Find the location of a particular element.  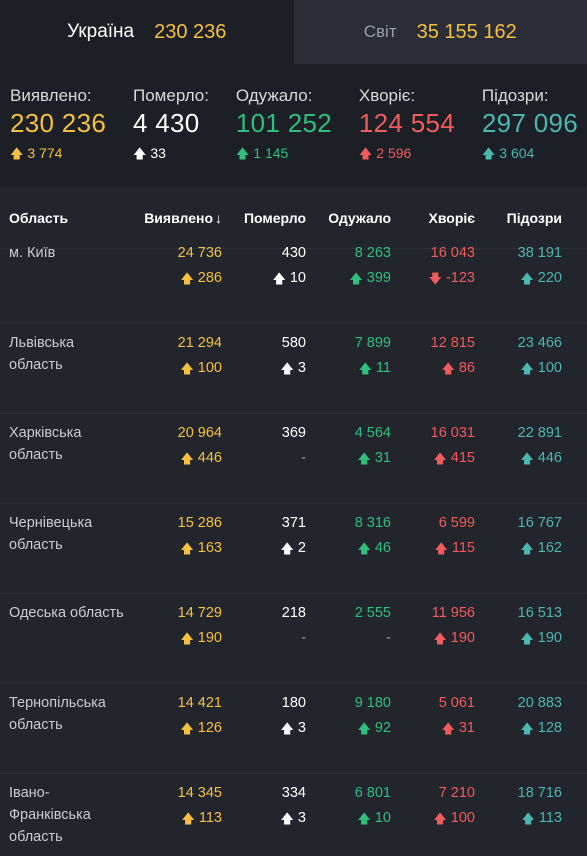

cell-deaths: 180 🡅 3 is located at coordinates (264, 732).